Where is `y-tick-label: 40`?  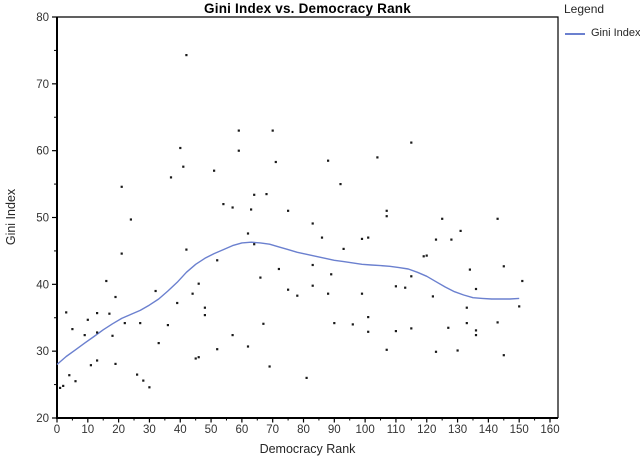
y-tick-label: 40 is located at coordinates (42, 285).